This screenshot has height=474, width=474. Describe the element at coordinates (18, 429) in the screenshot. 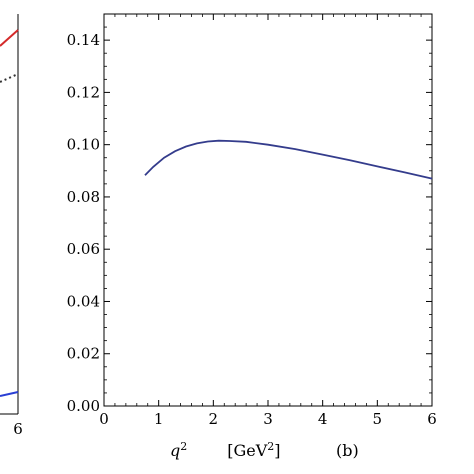

I see `panel-a-x-tick-label: 6` at that location.